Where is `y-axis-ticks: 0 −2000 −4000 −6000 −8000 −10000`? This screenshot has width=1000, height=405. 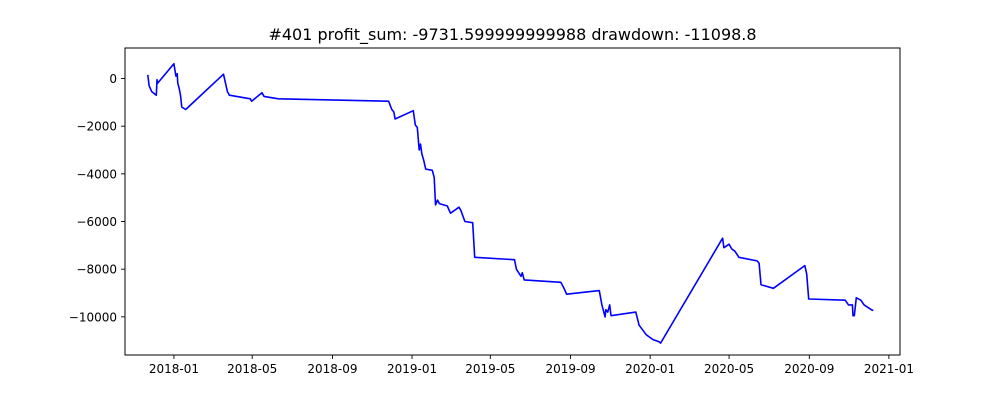 y-axis-ticks: 0 −2000 −4000 −6000 −8000 −10000 is located at coordinates (97, 198).